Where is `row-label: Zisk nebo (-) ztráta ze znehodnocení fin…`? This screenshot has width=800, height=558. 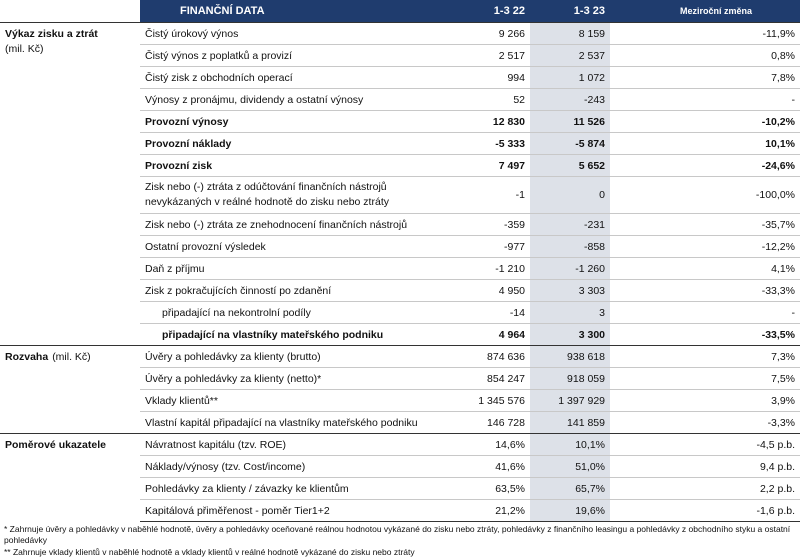
row-label: Zisk nebo (-) ztráta ze znehodnocení fin… is located at coordinates (290, 224).